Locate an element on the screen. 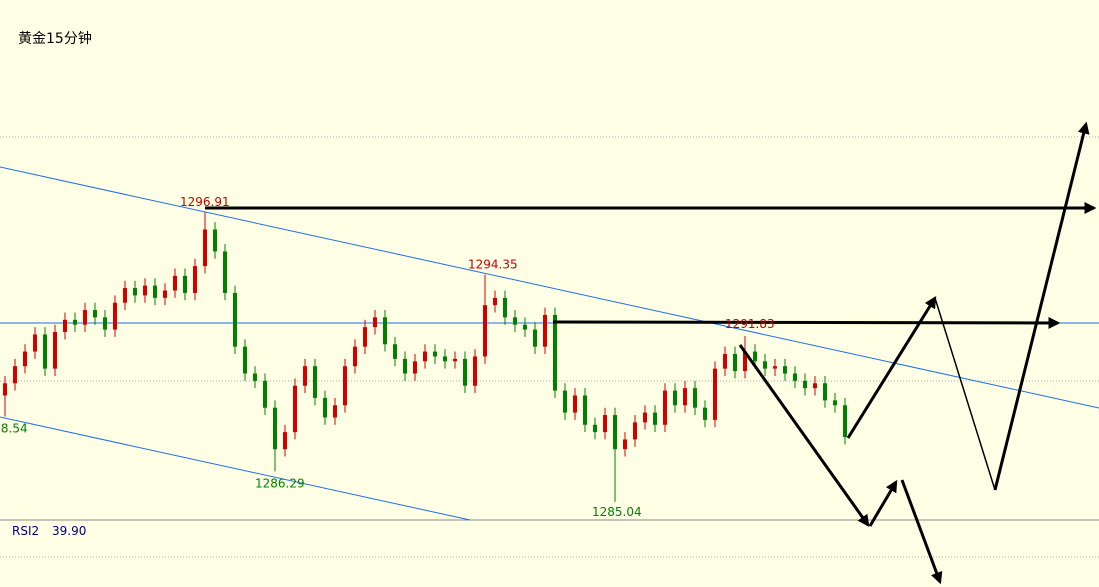 This screenshot has width=1099, height=587. path-line is located at coordinates (965, 394).